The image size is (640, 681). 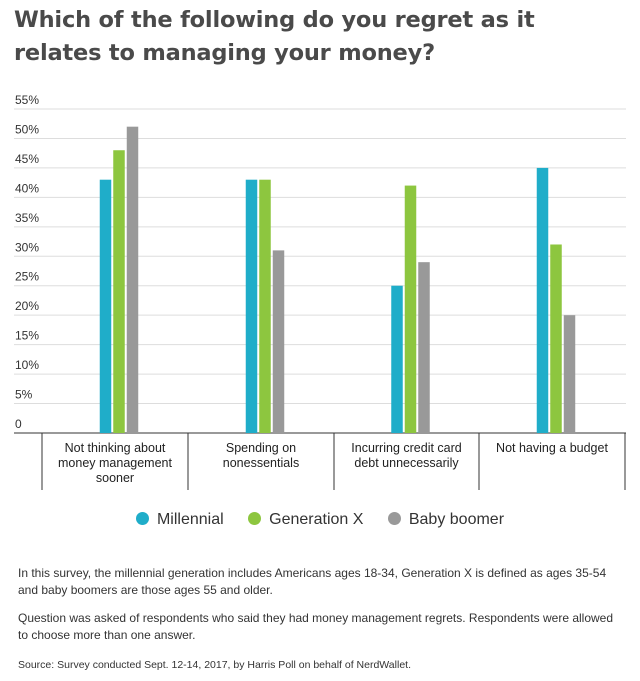 What do you see at coordinates (27, 306) in the screenshot?
I see `y-tick-label: 20%` at bounding box center [27, 306].